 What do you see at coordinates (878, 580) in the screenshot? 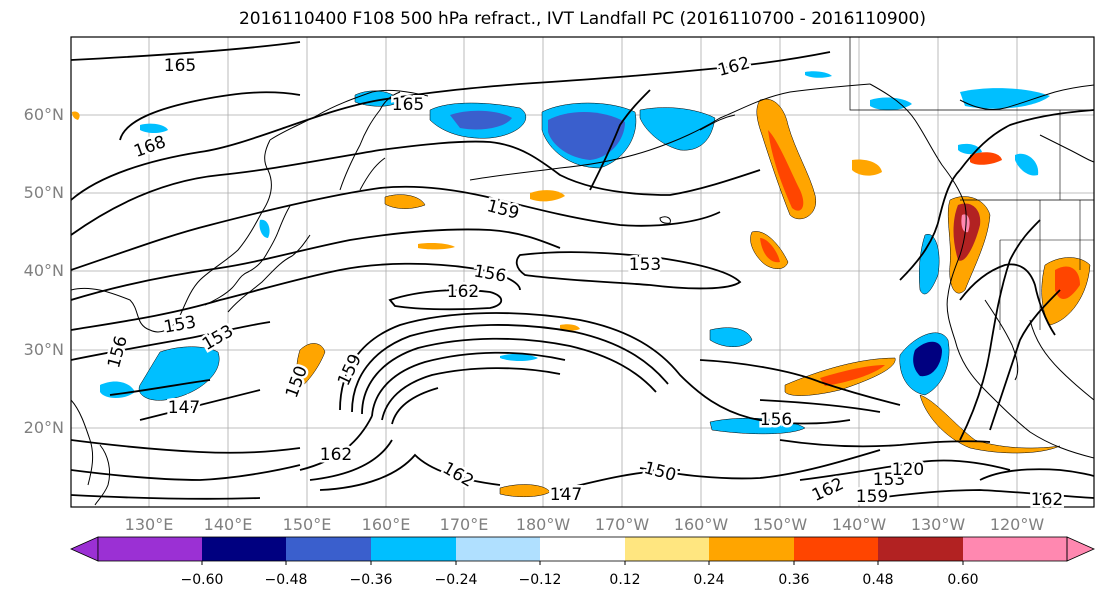
I see `colorbar-tick-label: 0.48` at bounding box center [878, 580].